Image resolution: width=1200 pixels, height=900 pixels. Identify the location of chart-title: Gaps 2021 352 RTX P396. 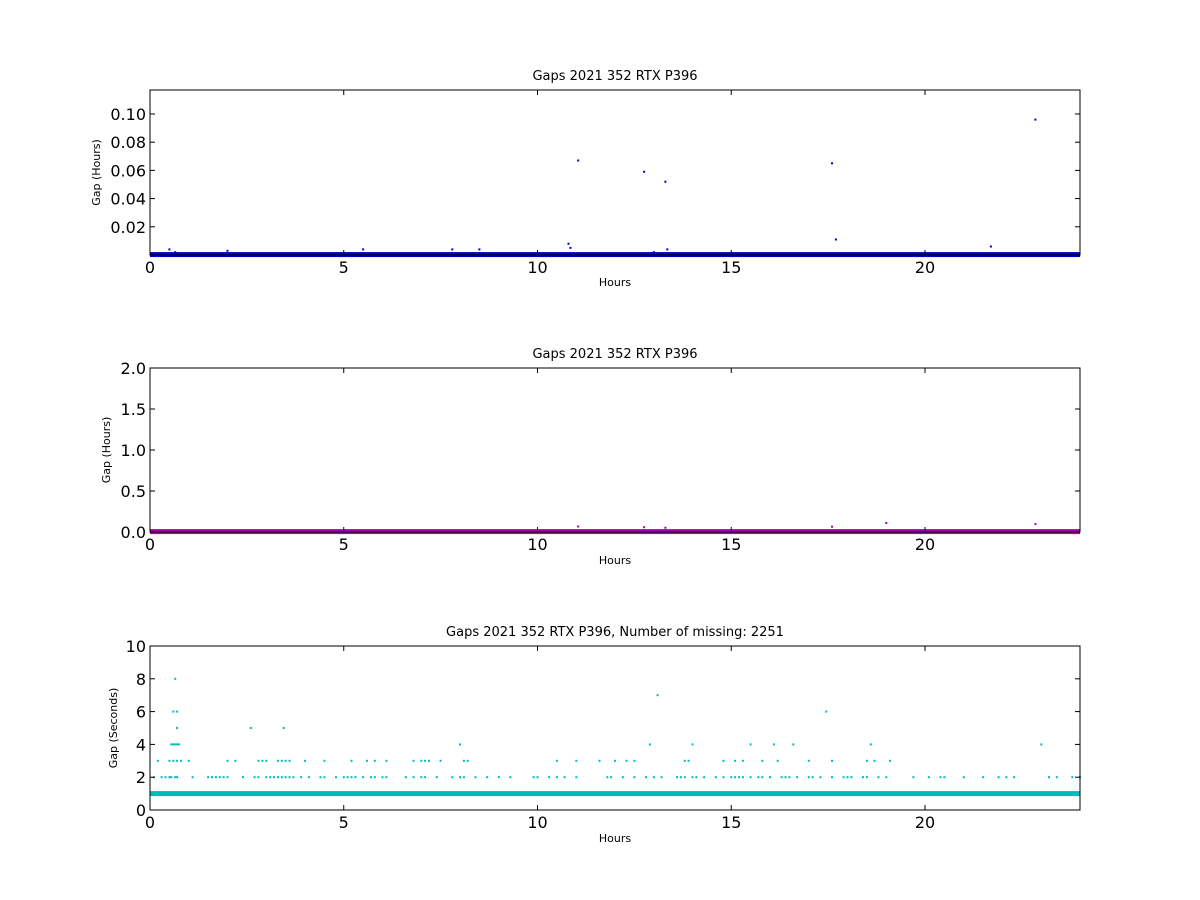
(614, 76).